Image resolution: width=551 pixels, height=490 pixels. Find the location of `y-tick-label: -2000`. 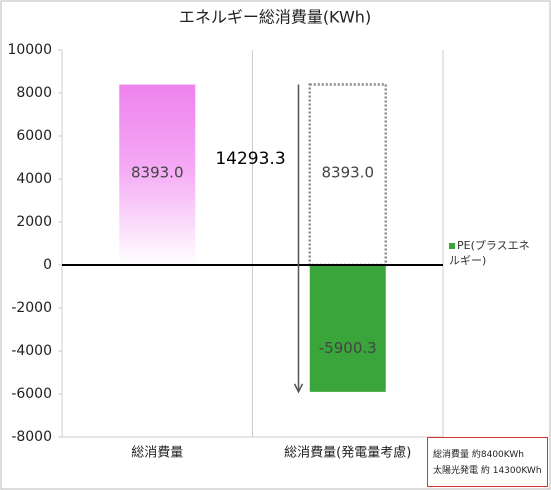

y-tick-label: -2000 is located at coordinates (31, 308).